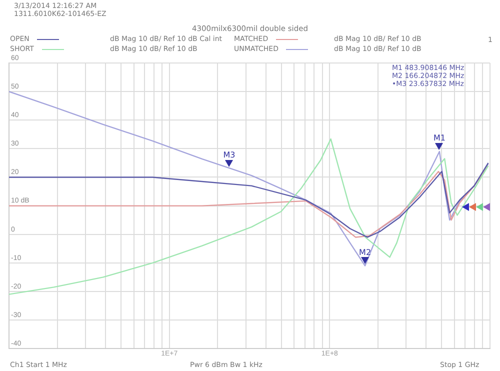  What do you see at coordinates (365, 252) in the screenshot?
I see `annotation: M2` at bounding box center [365, 252].